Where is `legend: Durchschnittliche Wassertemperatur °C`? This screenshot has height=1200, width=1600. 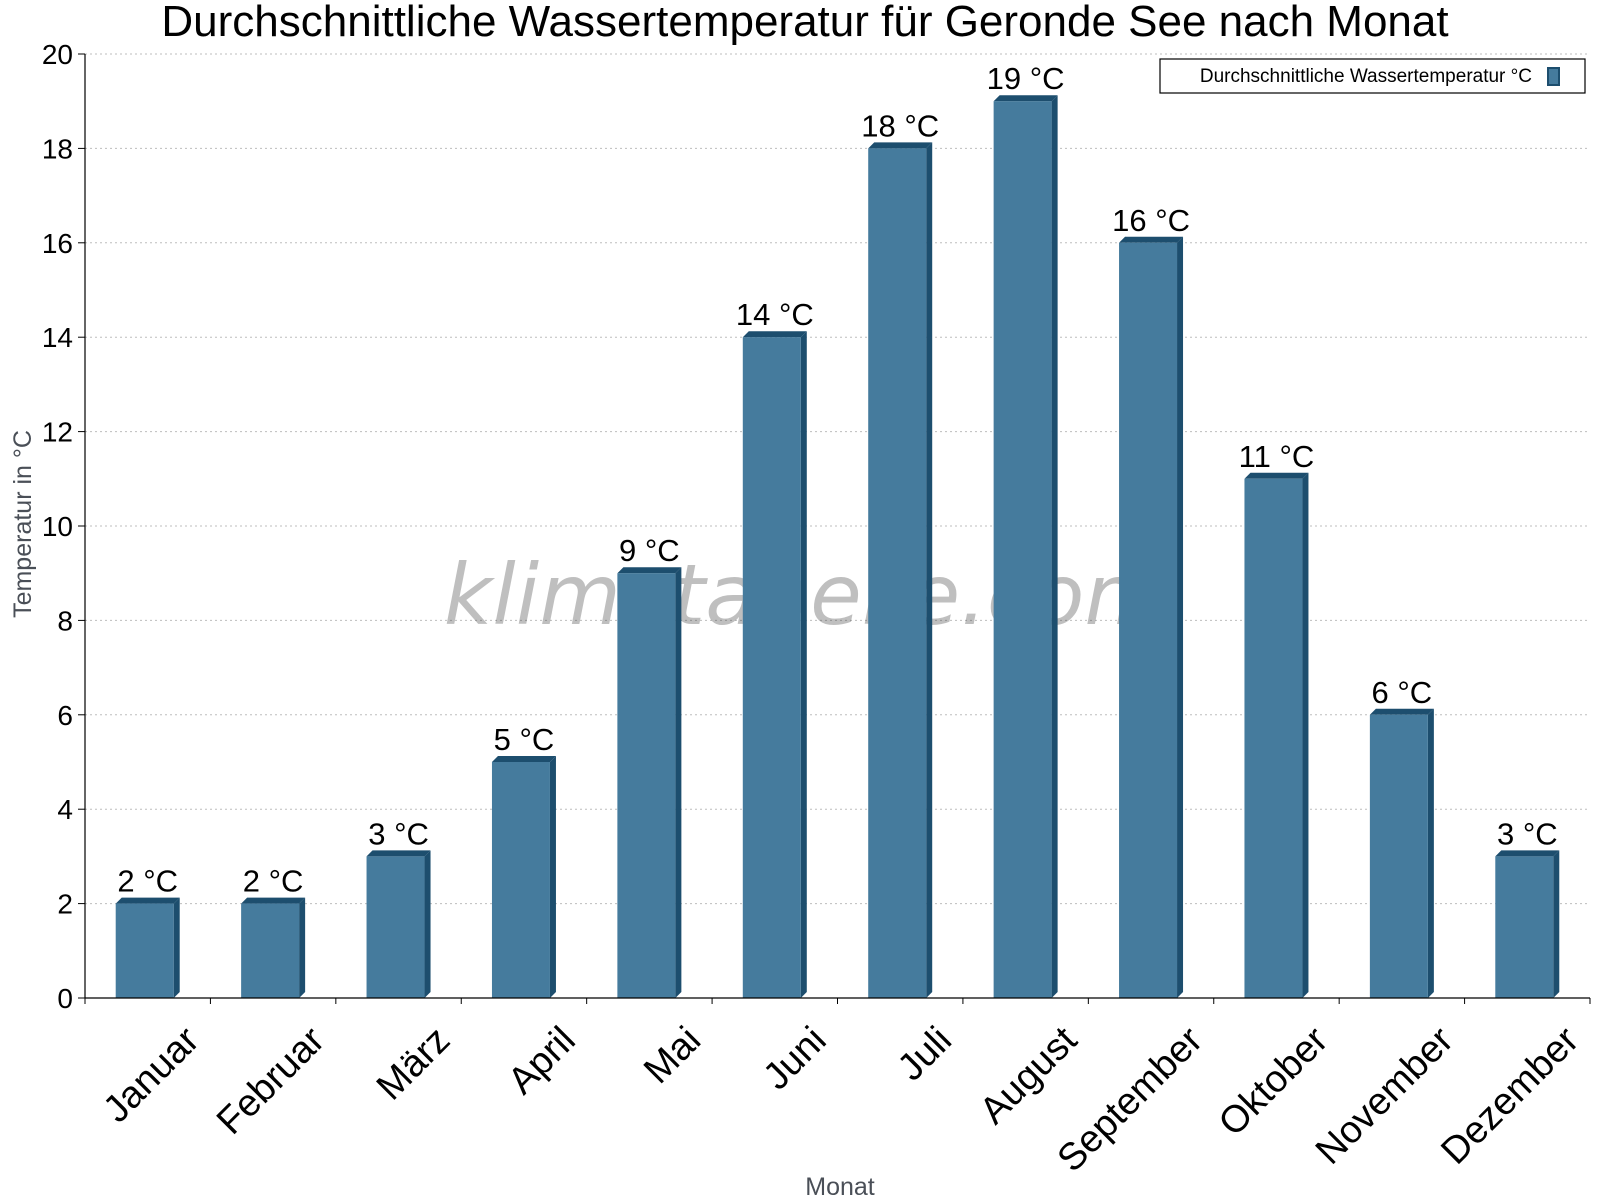
legend: Durchschnittliche Wassertemperatur °C is located at coordinates (1372, 76).